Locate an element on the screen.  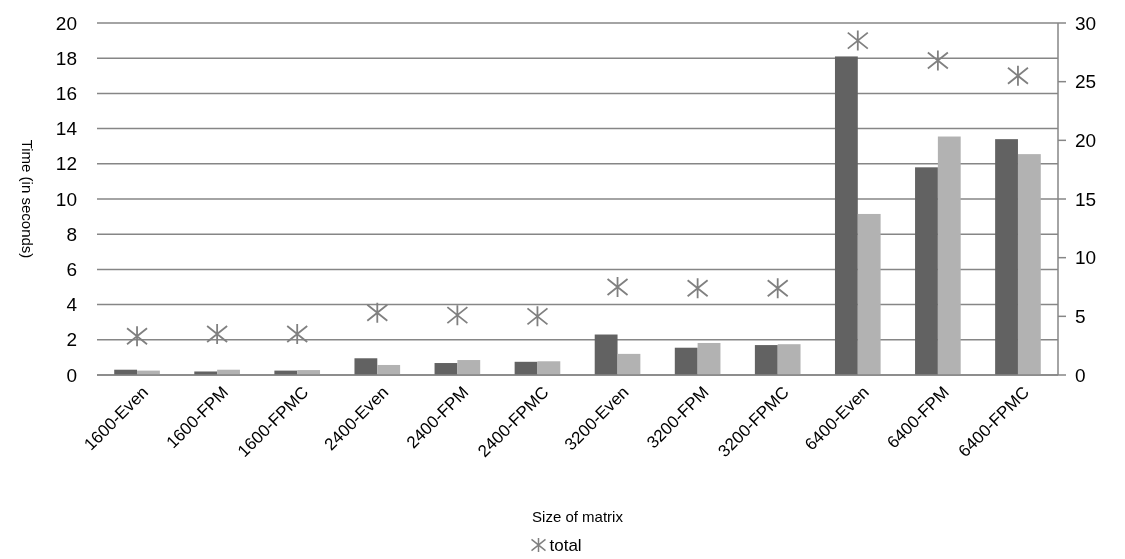
y-tick-label: 18 is located at coordinates (66, 58).